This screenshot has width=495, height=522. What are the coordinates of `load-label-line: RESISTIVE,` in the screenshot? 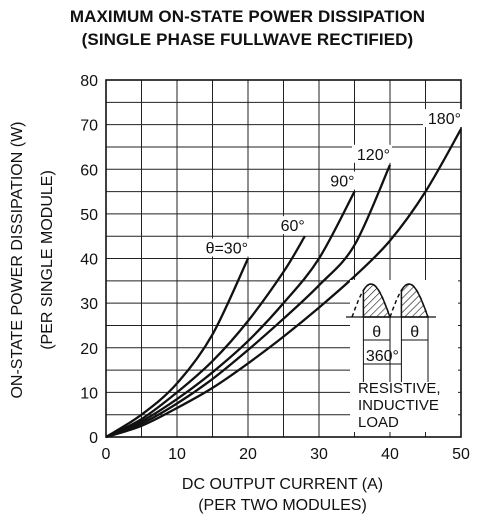 It's located at (399, 388).